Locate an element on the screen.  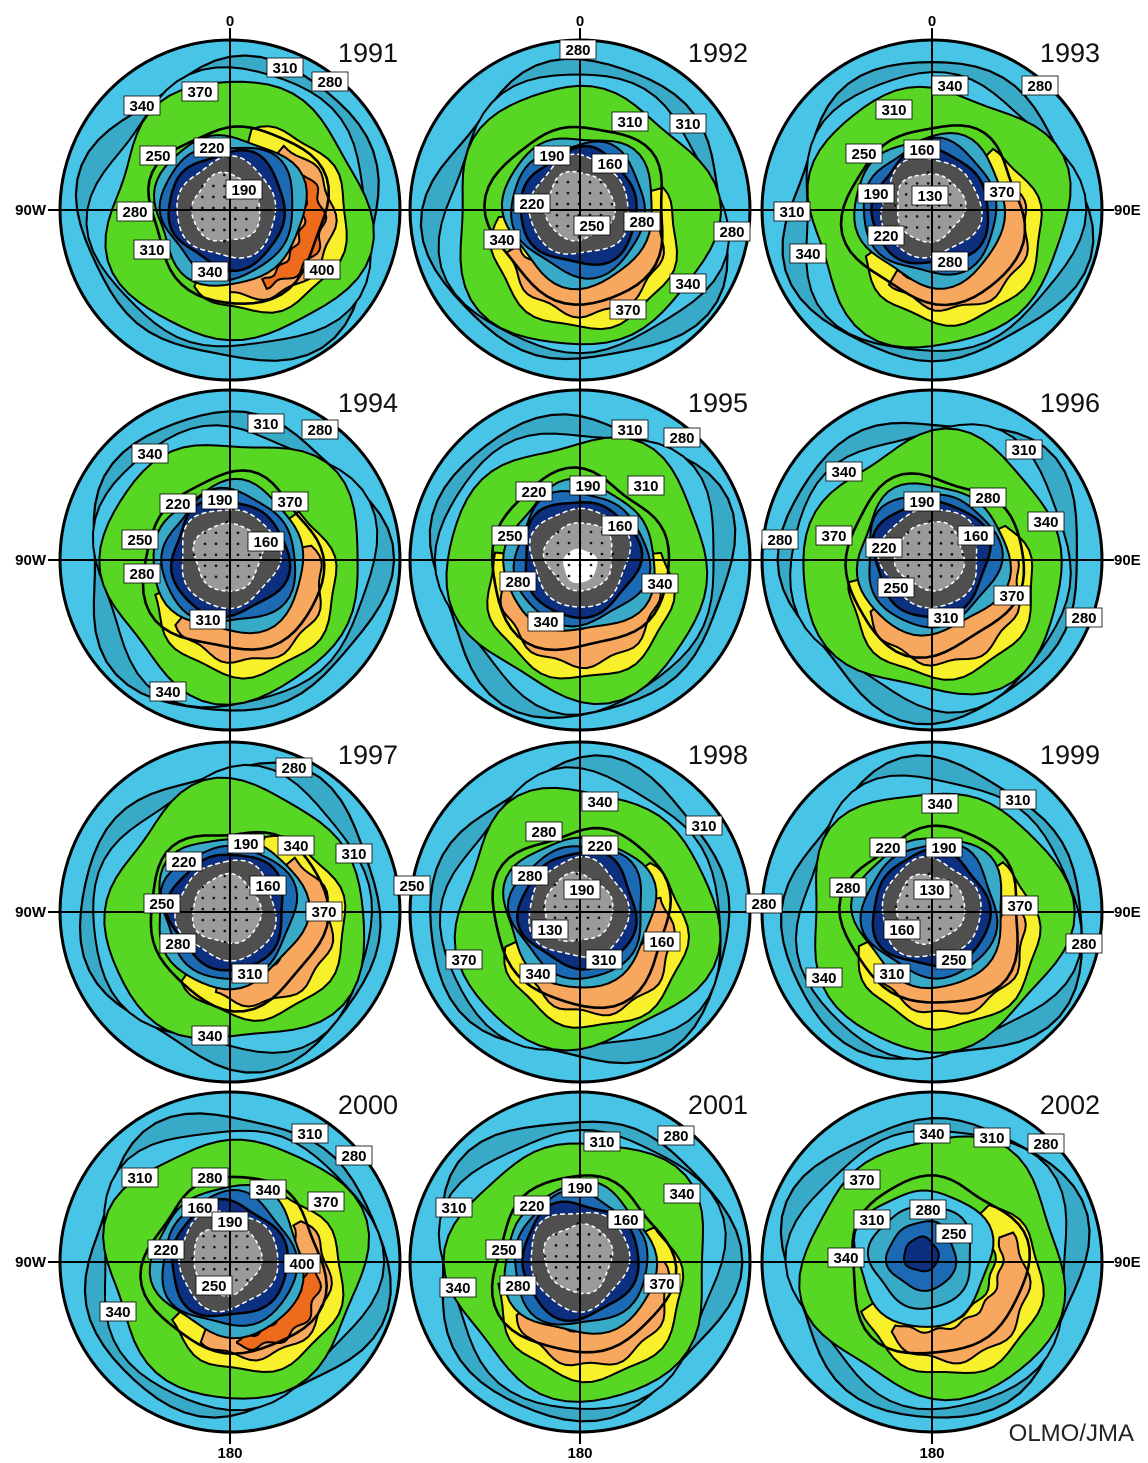
panel-year: 2002 is located at coordinates (1070, 1105).